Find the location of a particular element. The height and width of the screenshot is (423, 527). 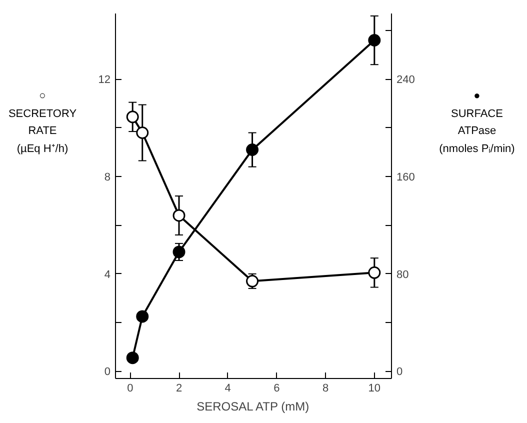

x-tick-label: 2 is located at coordinates (179, 388).